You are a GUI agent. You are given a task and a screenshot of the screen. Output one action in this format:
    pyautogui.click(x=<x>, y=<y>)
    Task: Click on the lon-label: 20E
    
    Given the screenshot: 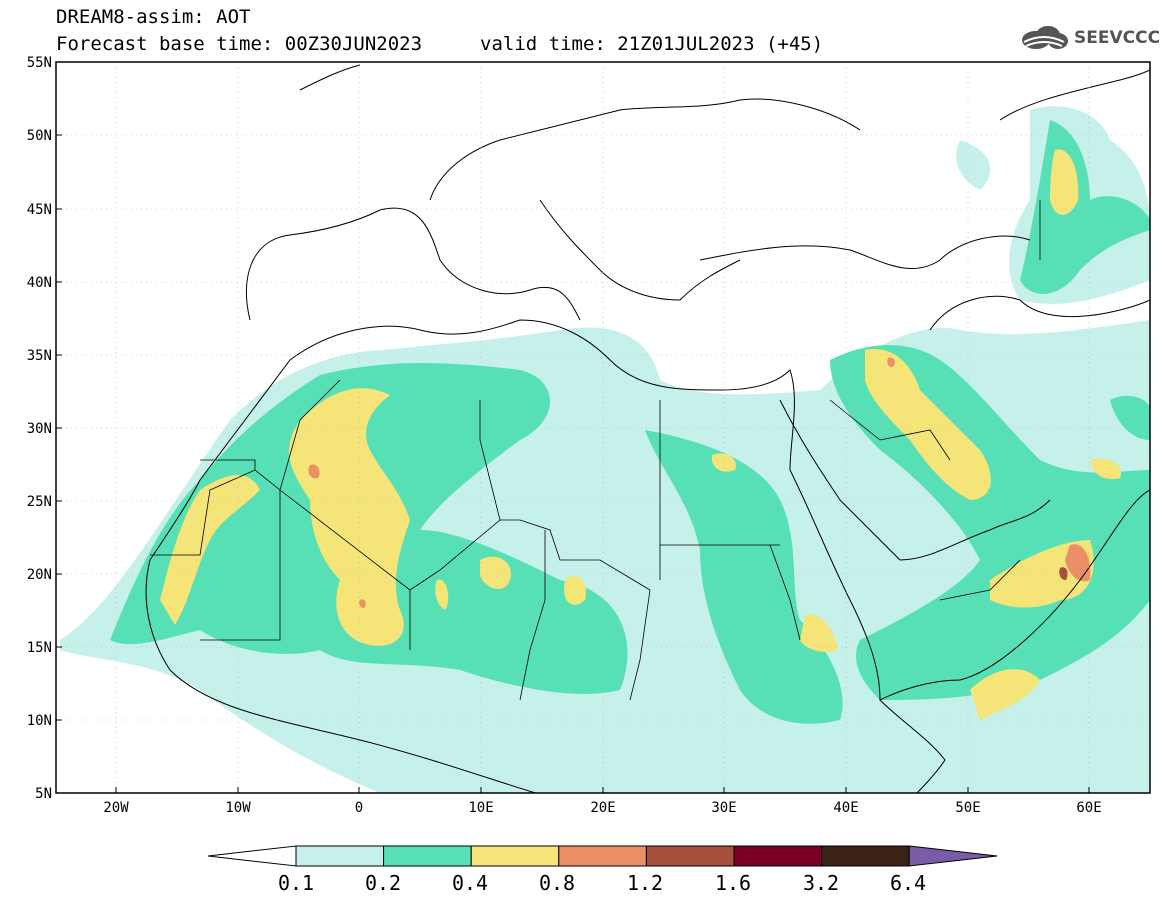 What is the action you would take?
    pyautogui.click(x=602, y=808)
    